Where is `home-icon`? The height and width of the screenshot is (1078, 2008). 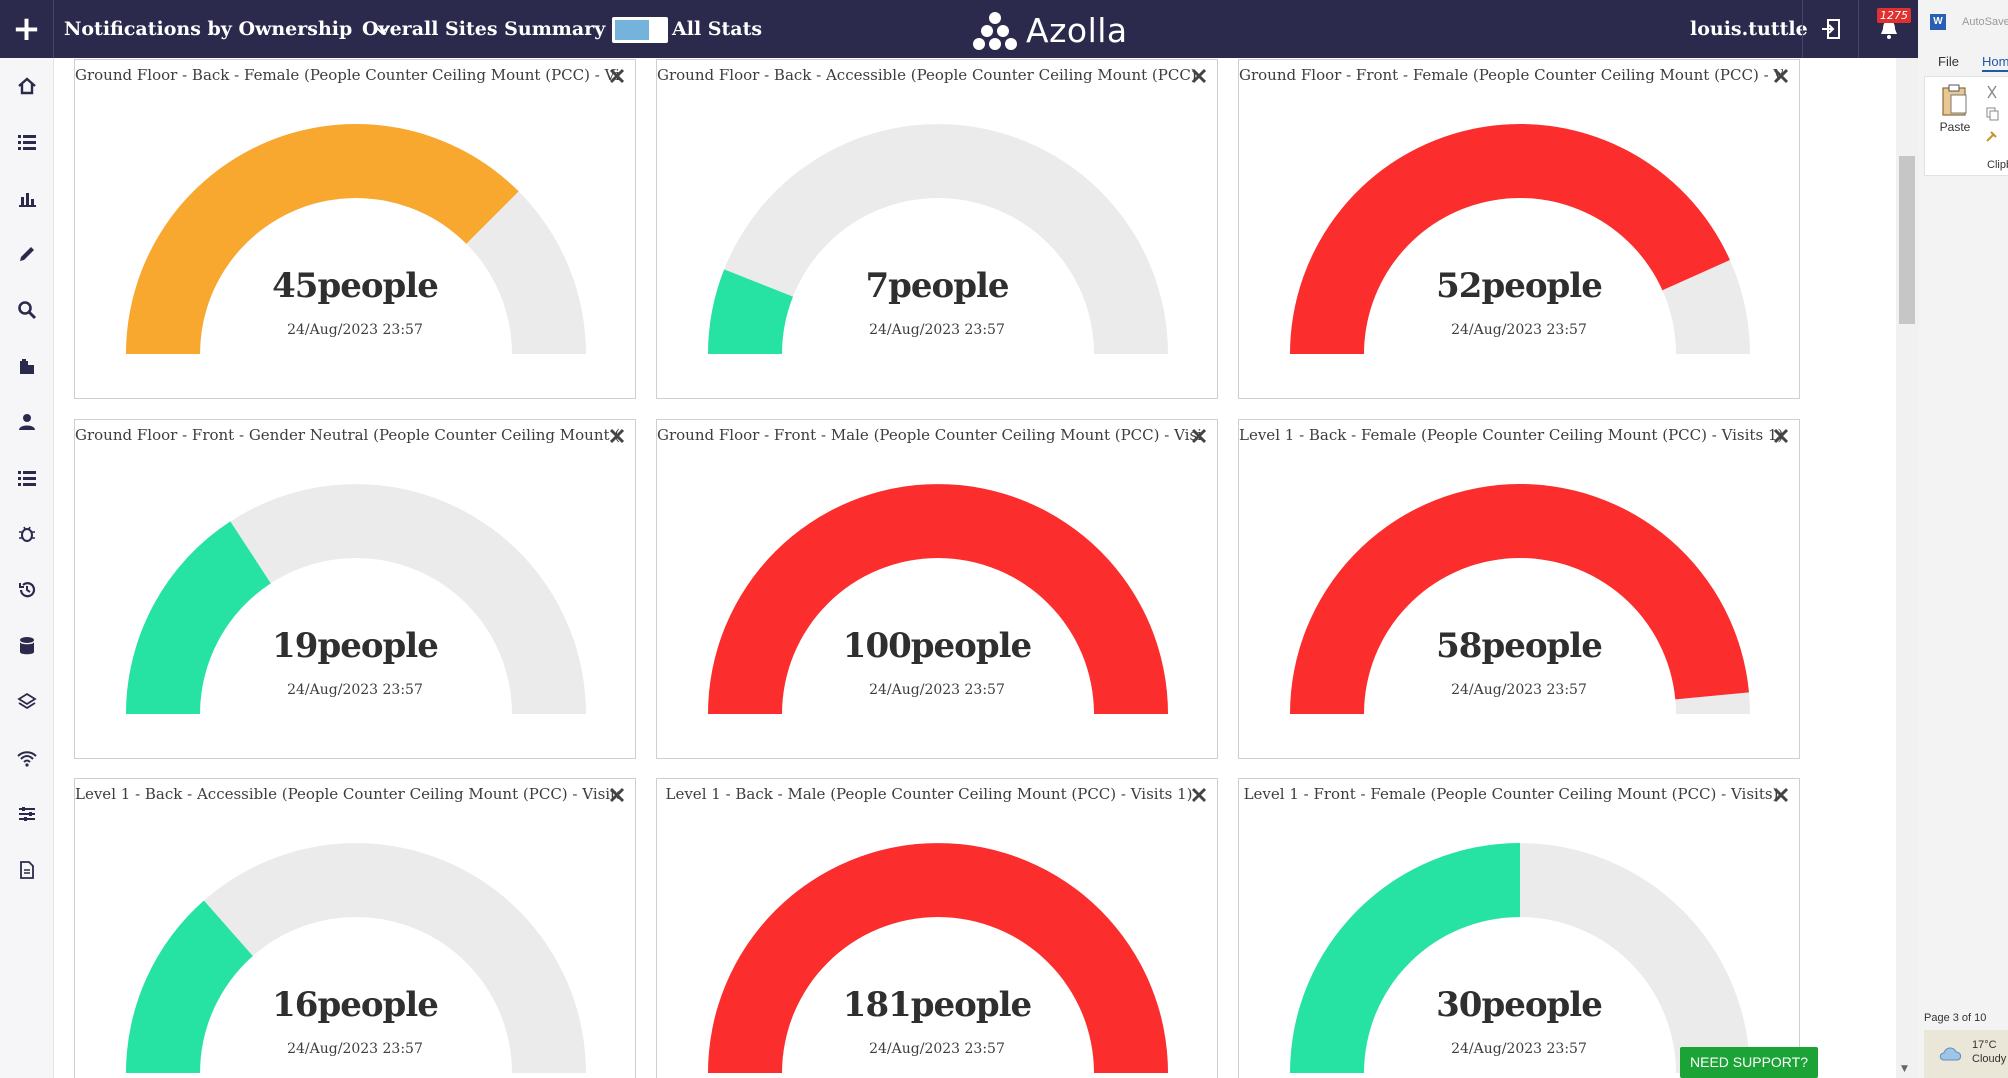
home-icon is located at coordinates (27, 86).